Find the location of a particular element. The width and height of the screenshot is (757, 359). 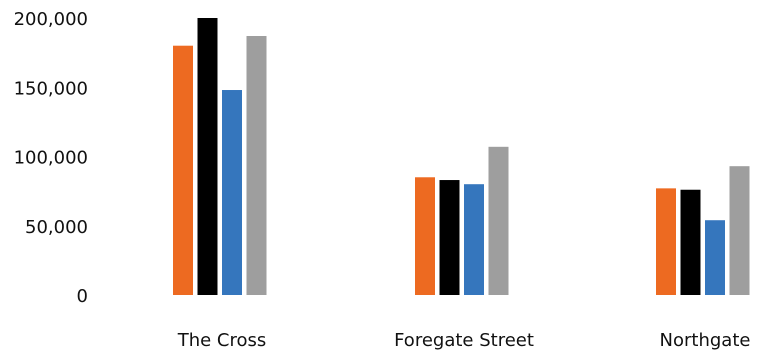

y-tick-label: 100,000 is located at coordinates (51, 158).